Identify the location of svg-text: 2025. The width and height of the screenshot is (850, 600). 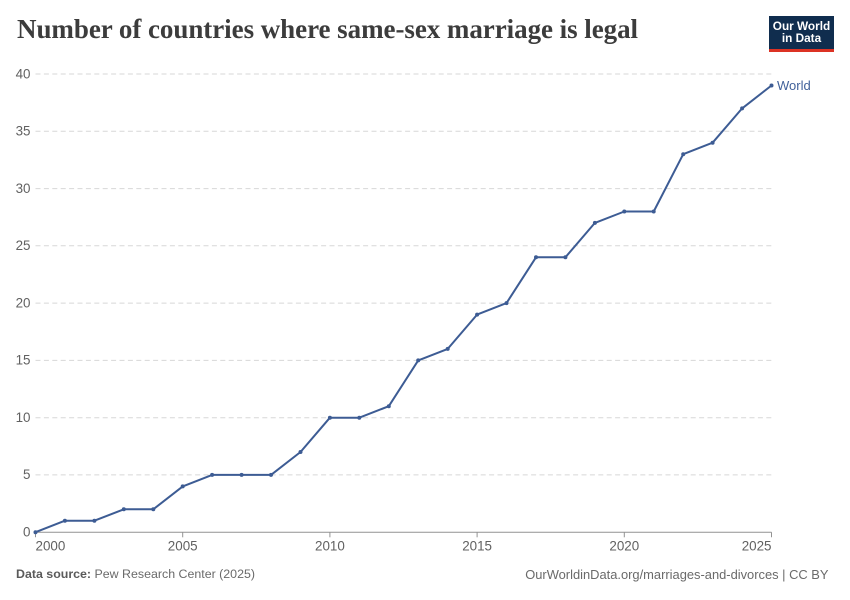
(757, 546).